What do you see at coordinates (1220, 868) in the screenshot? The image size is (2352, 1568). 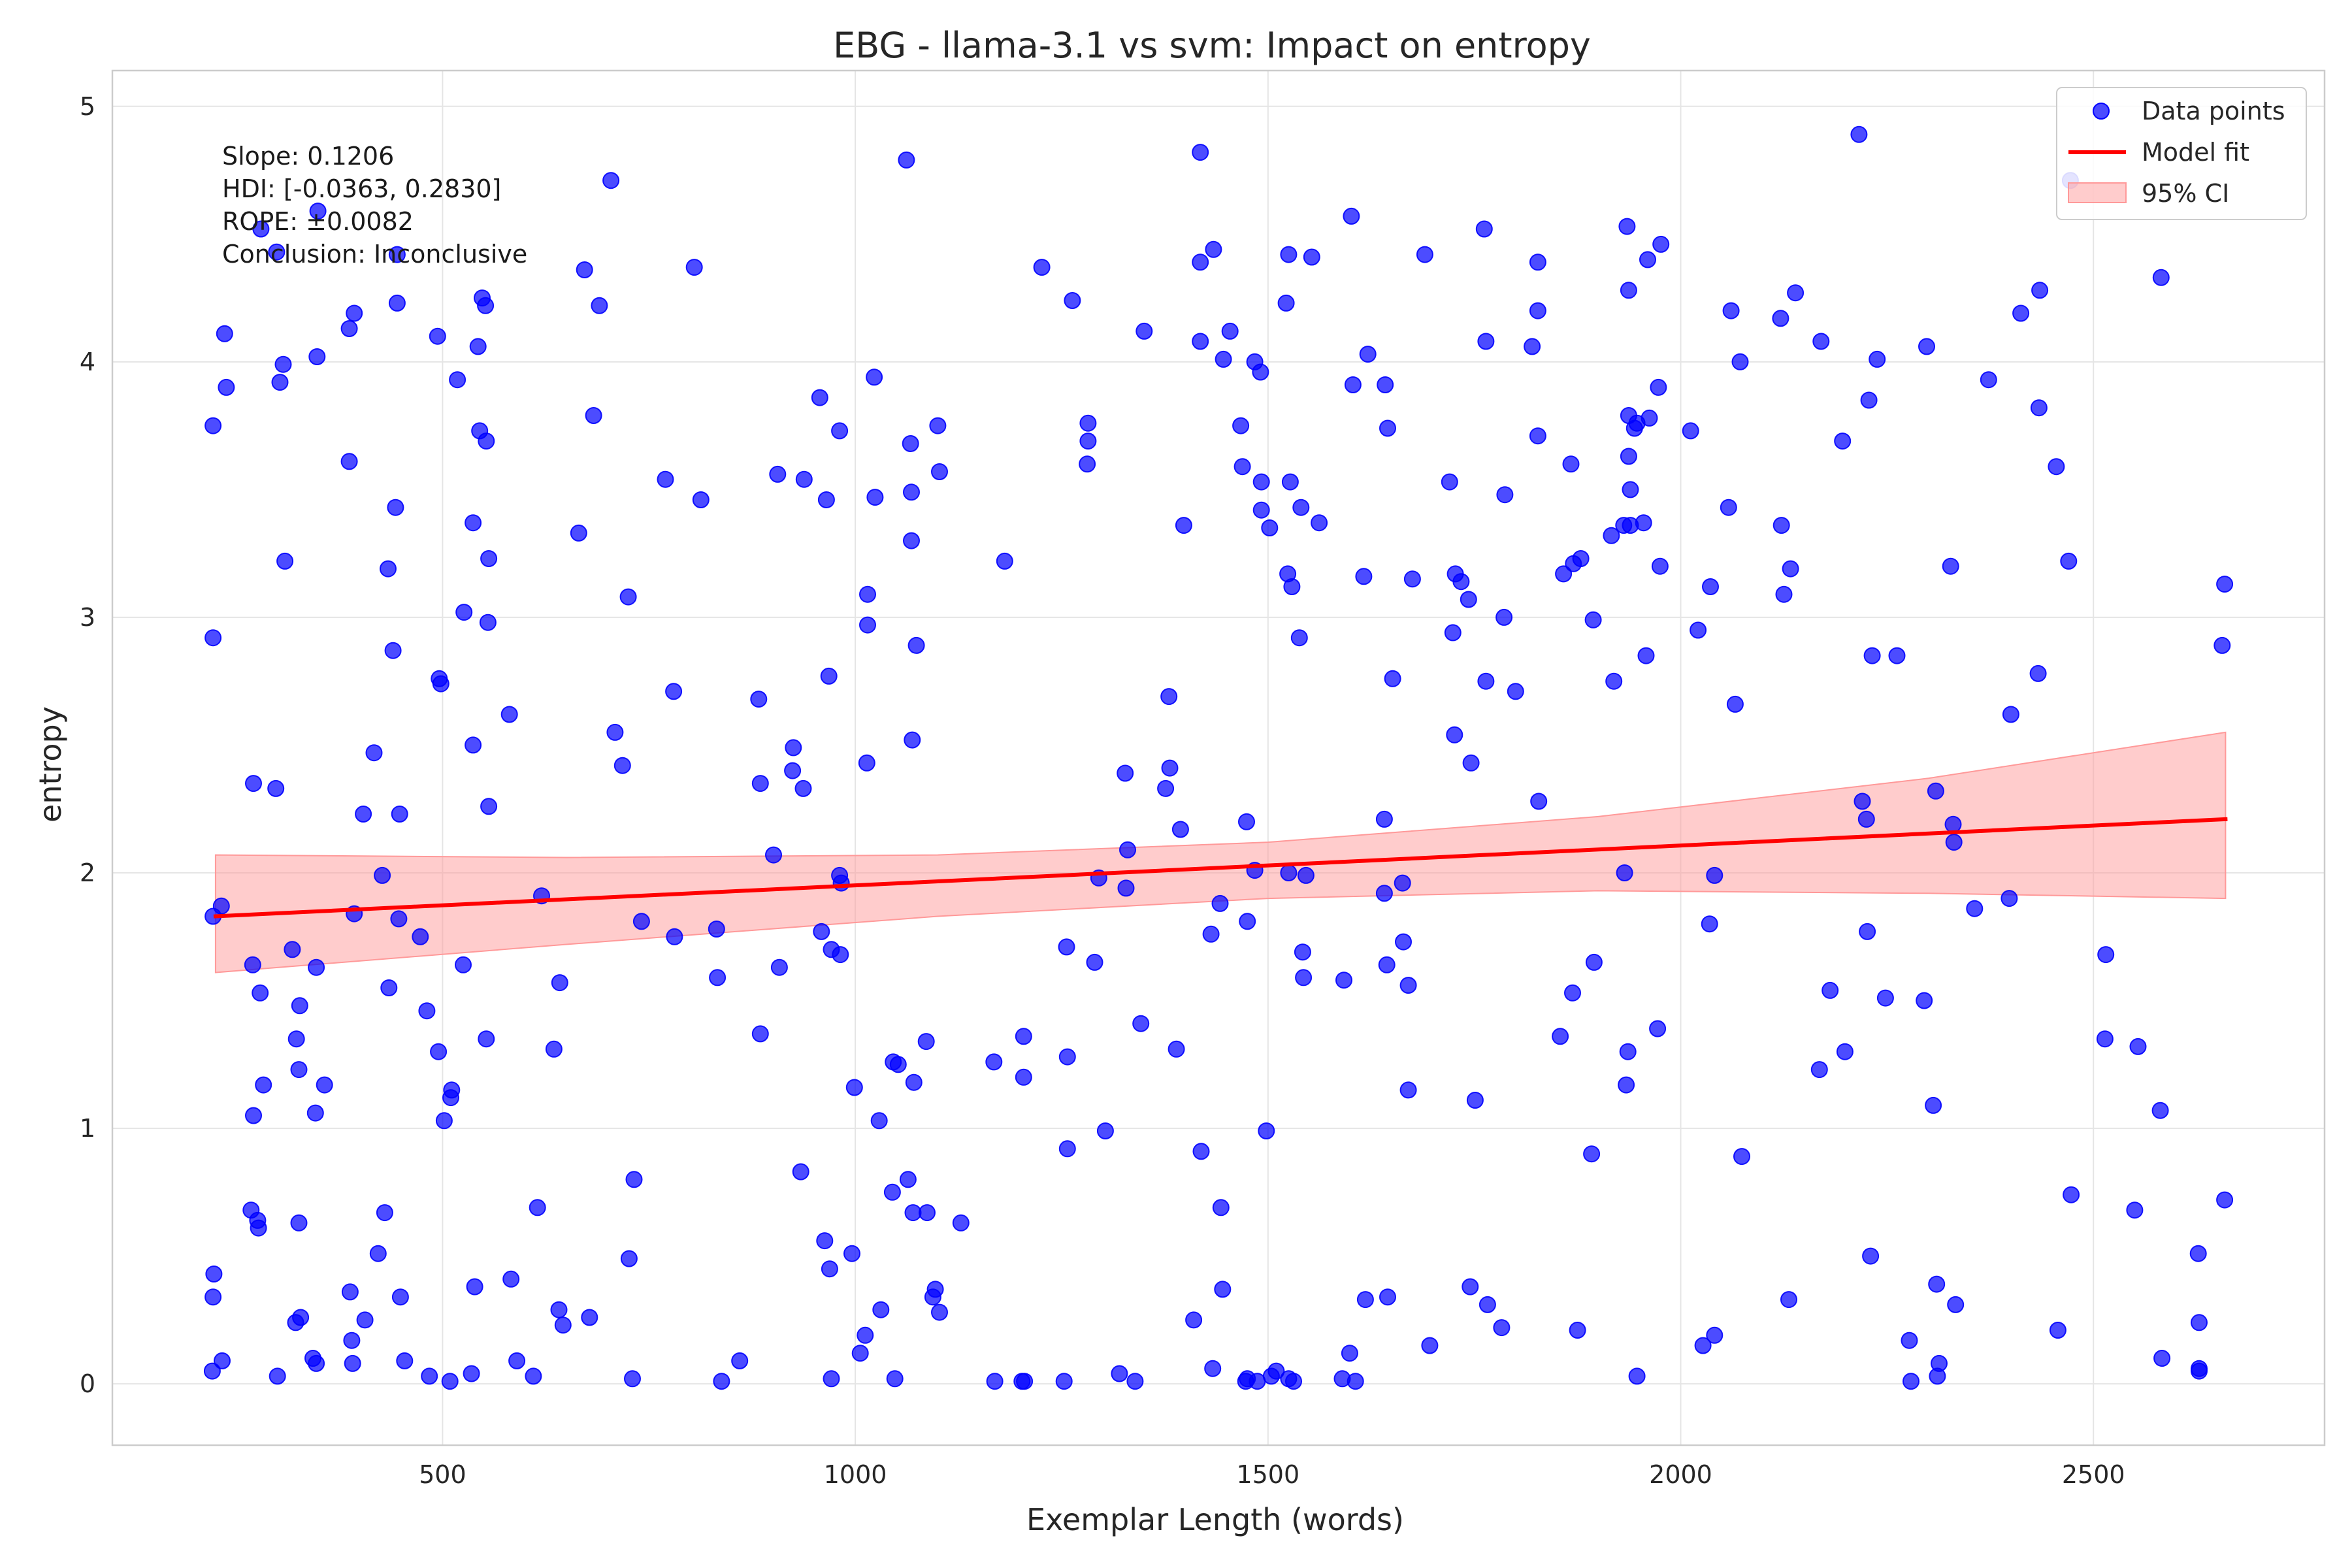 I see `model-fit-line` at bounding box center [1220, 868].